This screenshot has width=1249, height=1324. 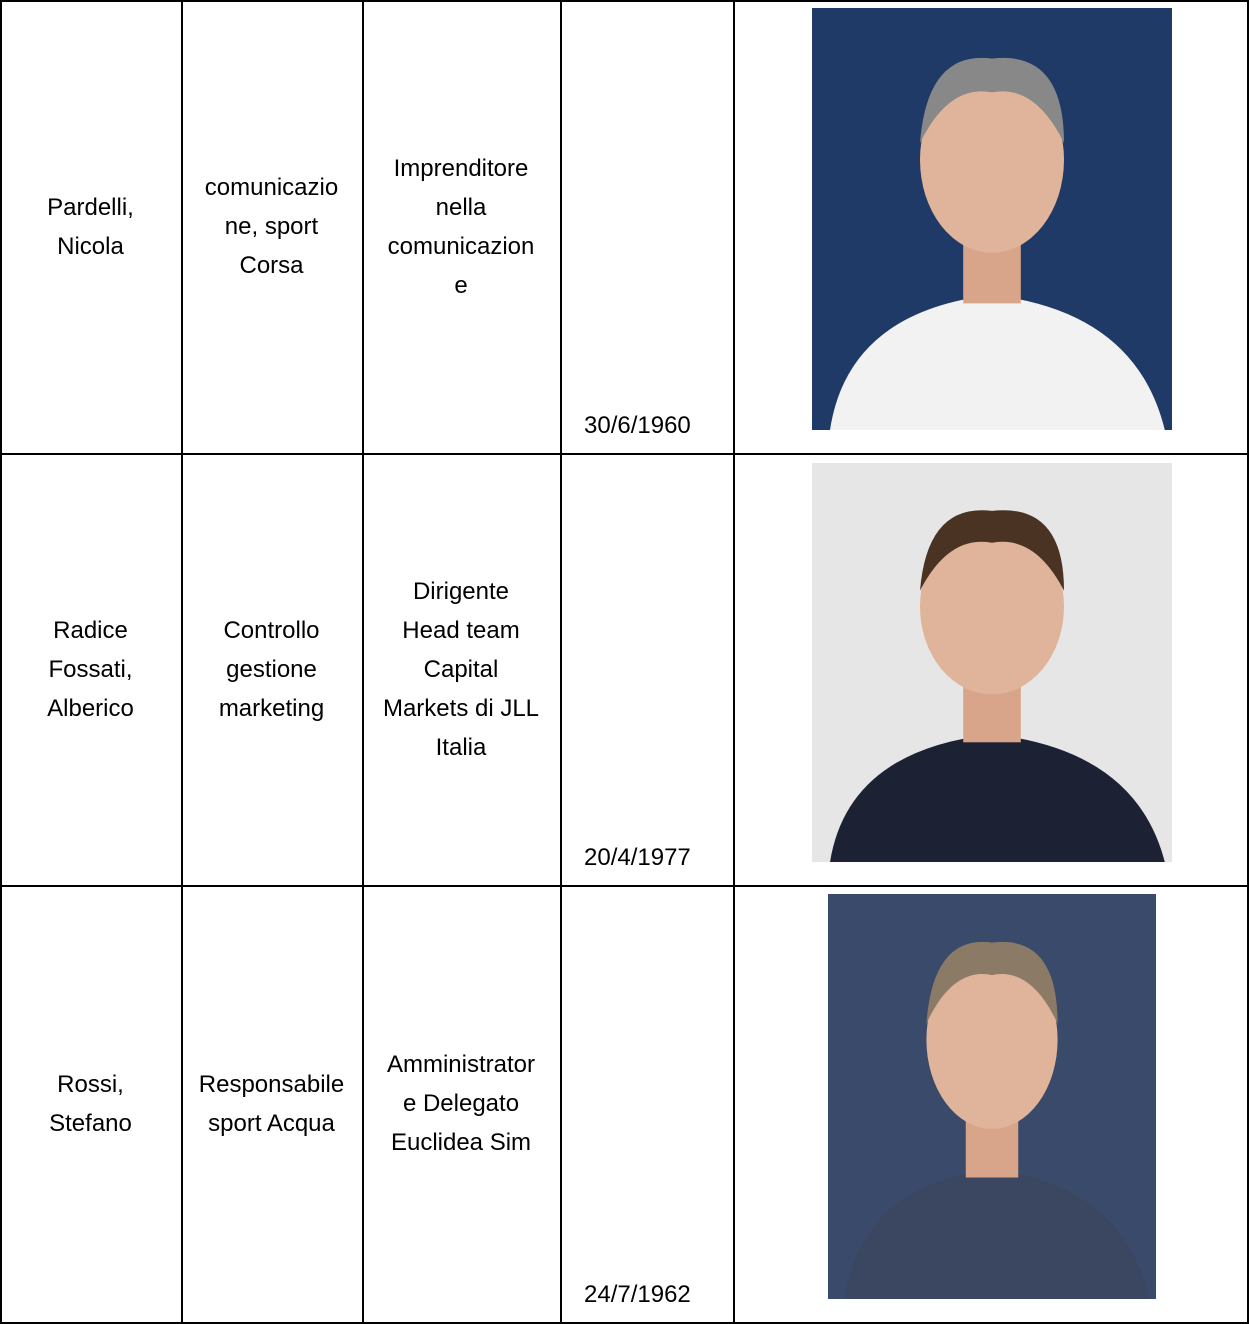 What do you see at coordinates (646, 669) in the screenshot?
I see `date-cell: 20/4/1977` at bounding box center [646, 669].